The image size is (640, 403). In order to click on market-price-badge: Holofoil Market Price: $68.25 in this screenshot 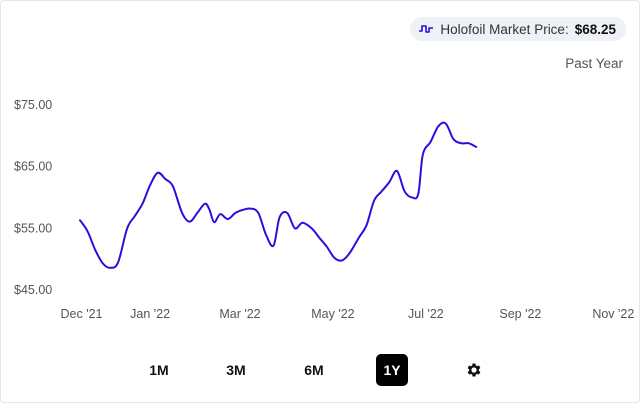, I will do `click(518, 29)`.